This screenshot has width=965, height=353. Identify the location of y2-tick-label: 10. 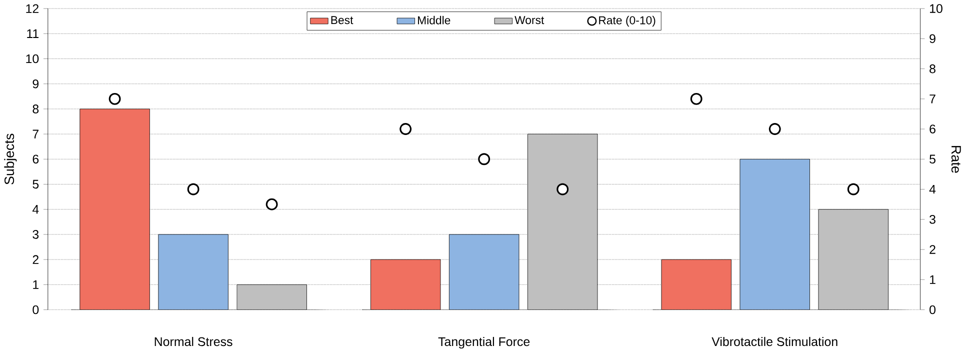
(936, 9).